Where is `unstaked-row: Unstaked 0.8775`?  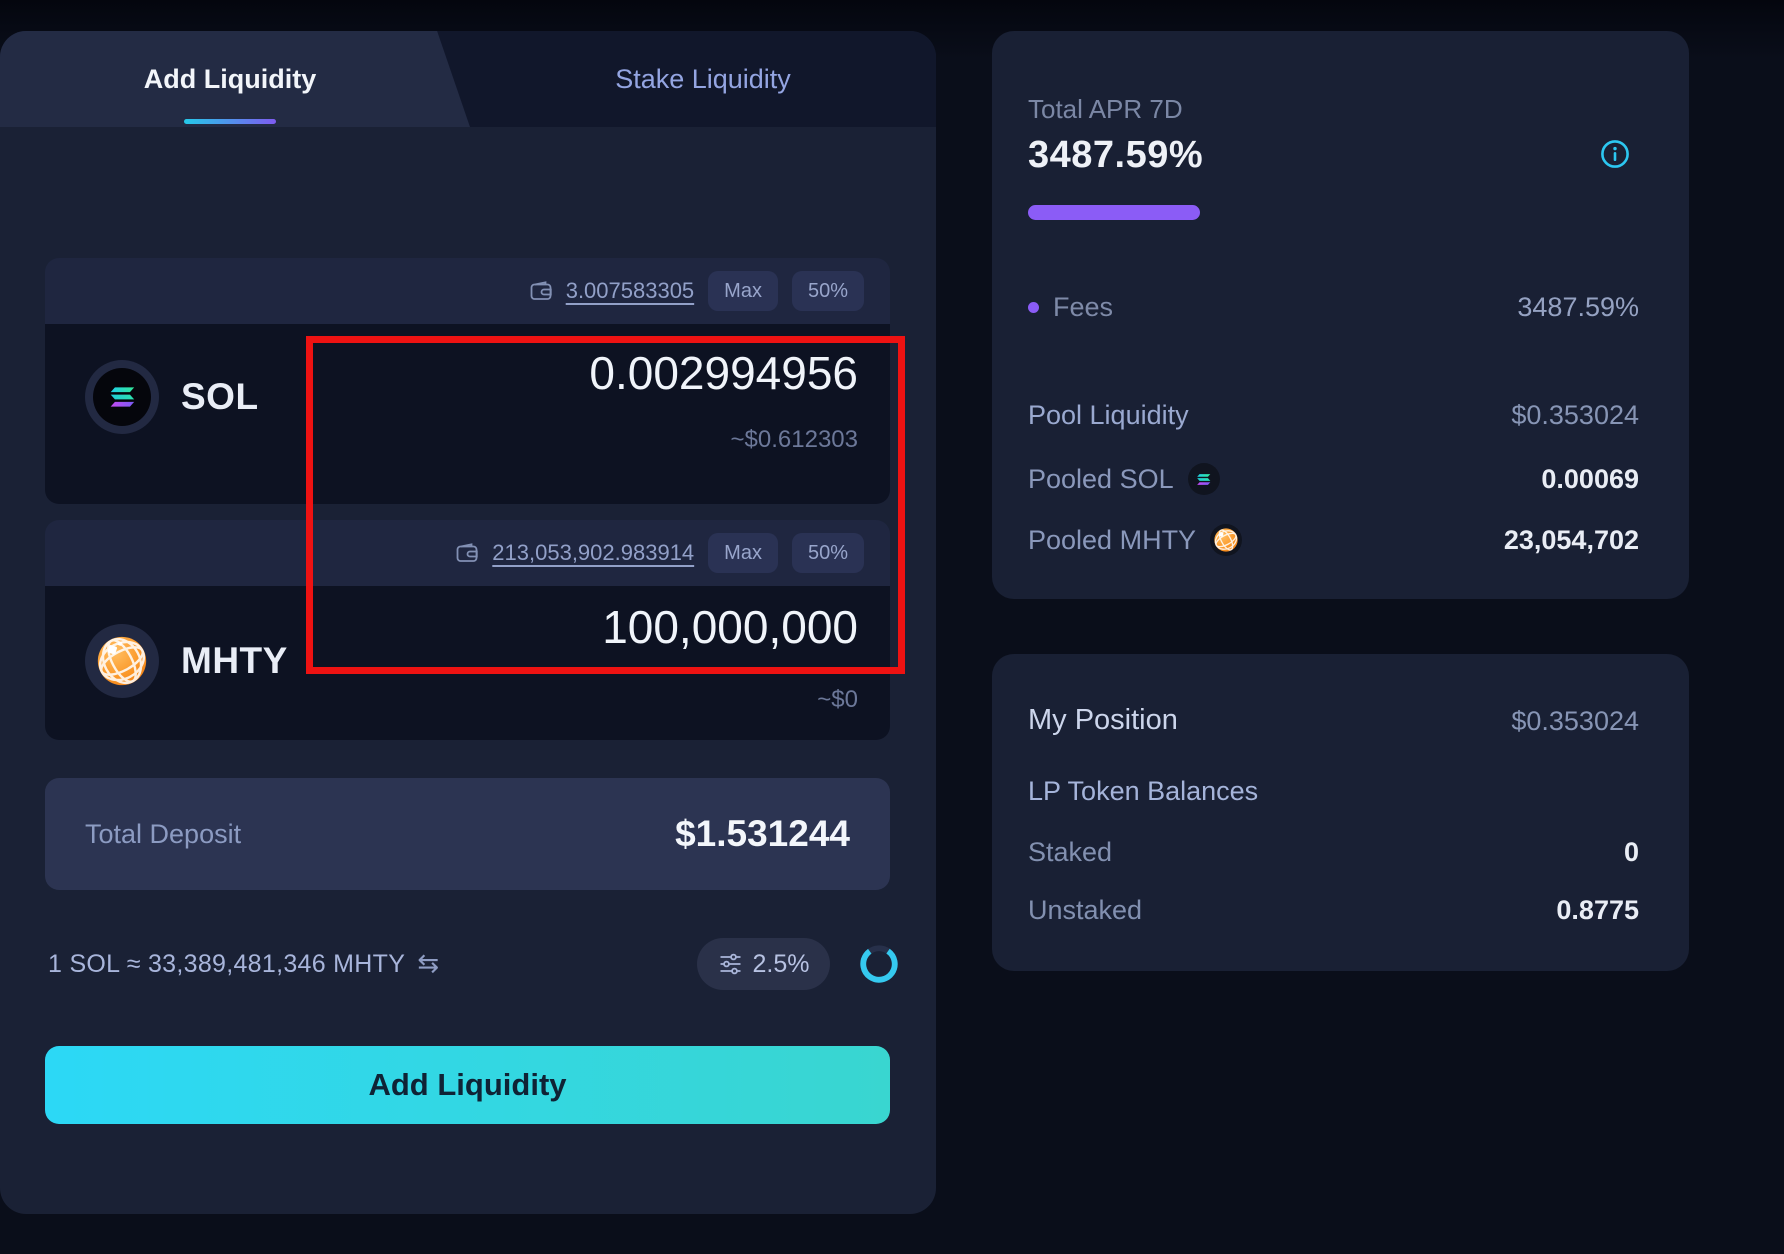 unstaked-row: Unstaked 0.8775 is located at coordinates (1333, 910).